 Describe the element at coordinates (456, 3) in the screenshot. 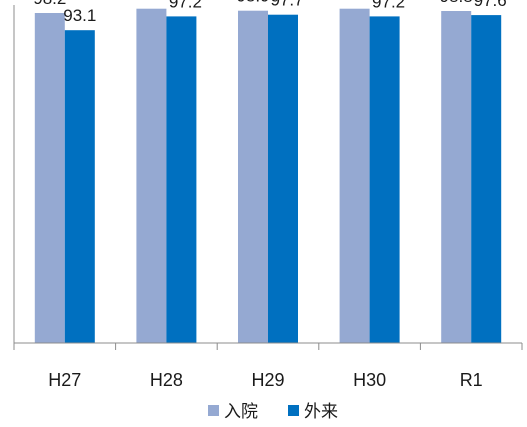

I see `data-label: 98.8` at that location.